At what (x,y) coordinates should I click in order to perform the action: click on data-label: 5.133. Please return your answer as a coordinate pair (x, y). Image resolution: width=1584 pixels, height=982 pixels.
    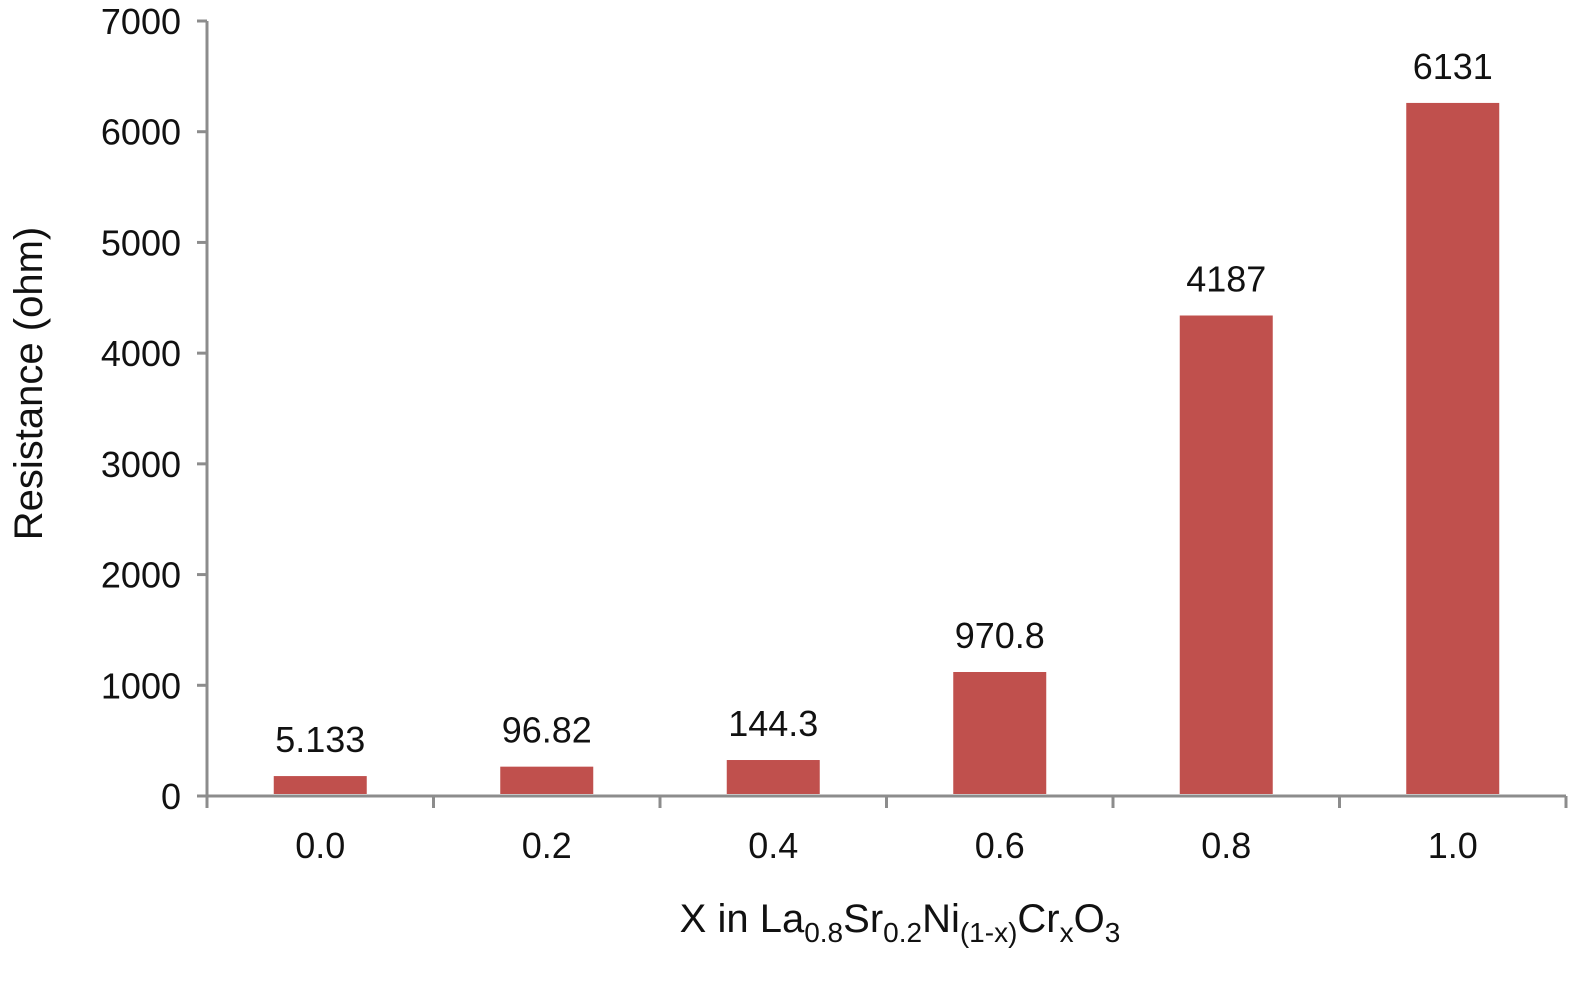
    Looking at the image, I should click on (320, 739).